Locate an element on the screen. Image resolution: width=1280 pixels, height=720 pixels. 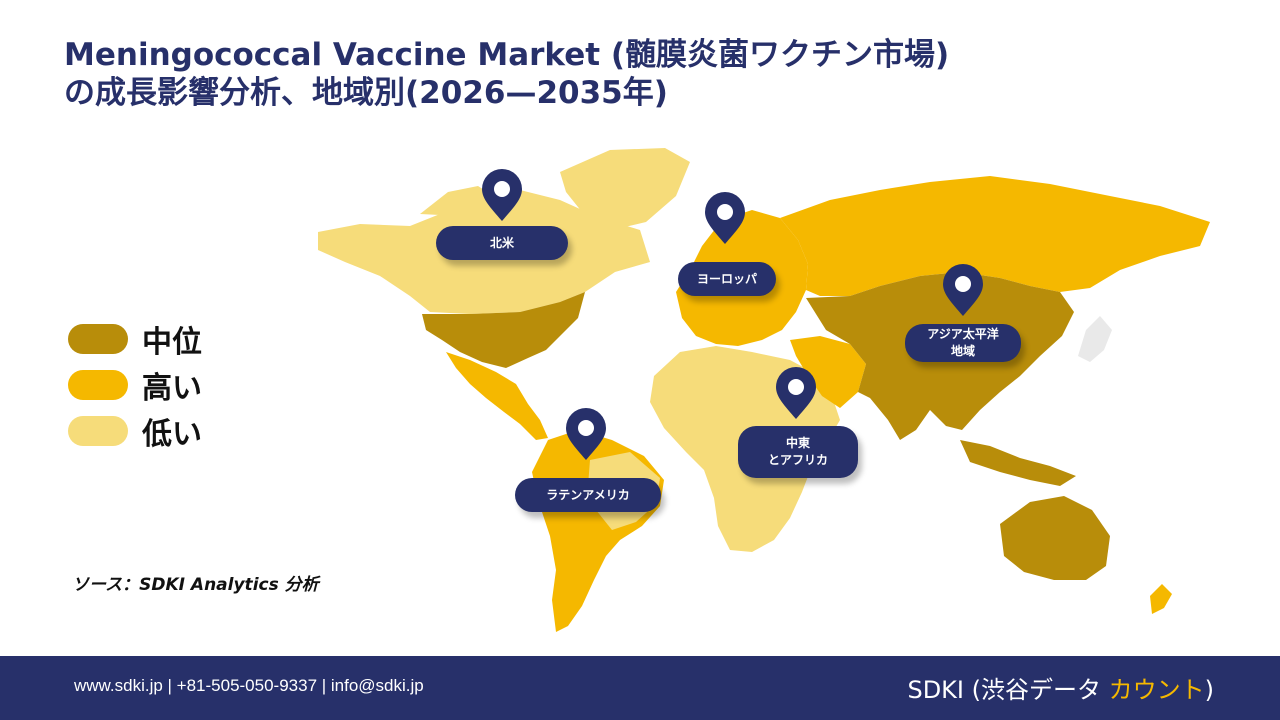
region-middle-east is located at coordinates (828, 372).